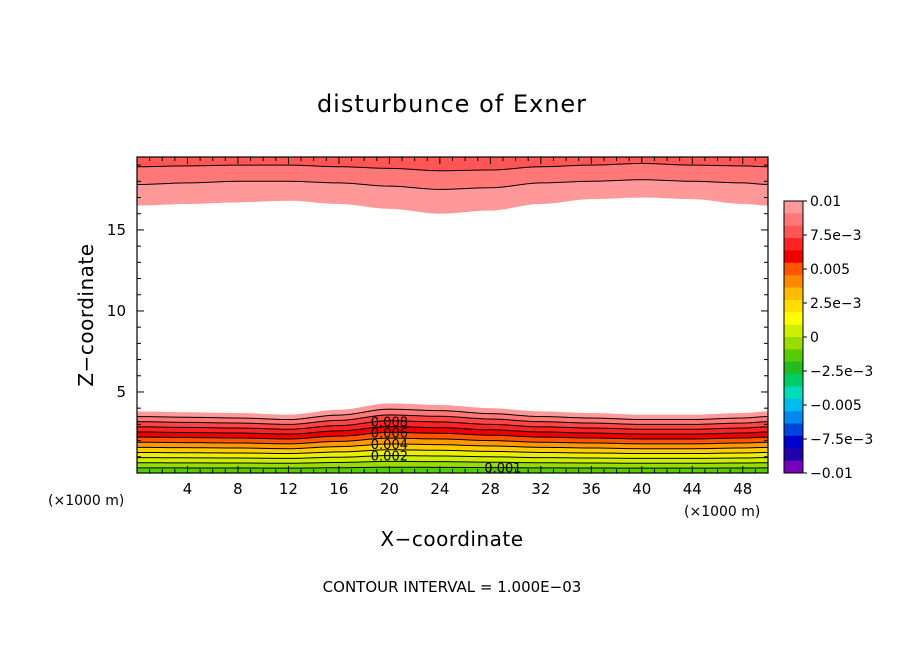 The width and height of the screenshot is (904, 654). Describe the element at coordinates (830, 270) in the screenshot. I see `colorbar-label: 0.005` at that location.